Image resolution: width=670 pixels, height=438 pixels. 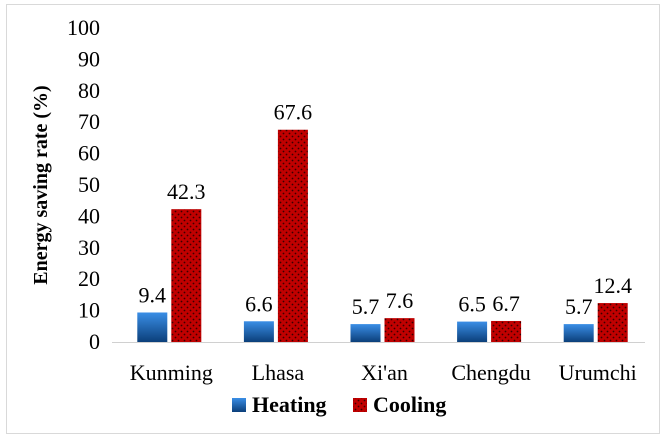 What do you see at coordinates (89, 184) in the screenshot?
I see `y-tick-label: 50` at bounding box center [89, 184].